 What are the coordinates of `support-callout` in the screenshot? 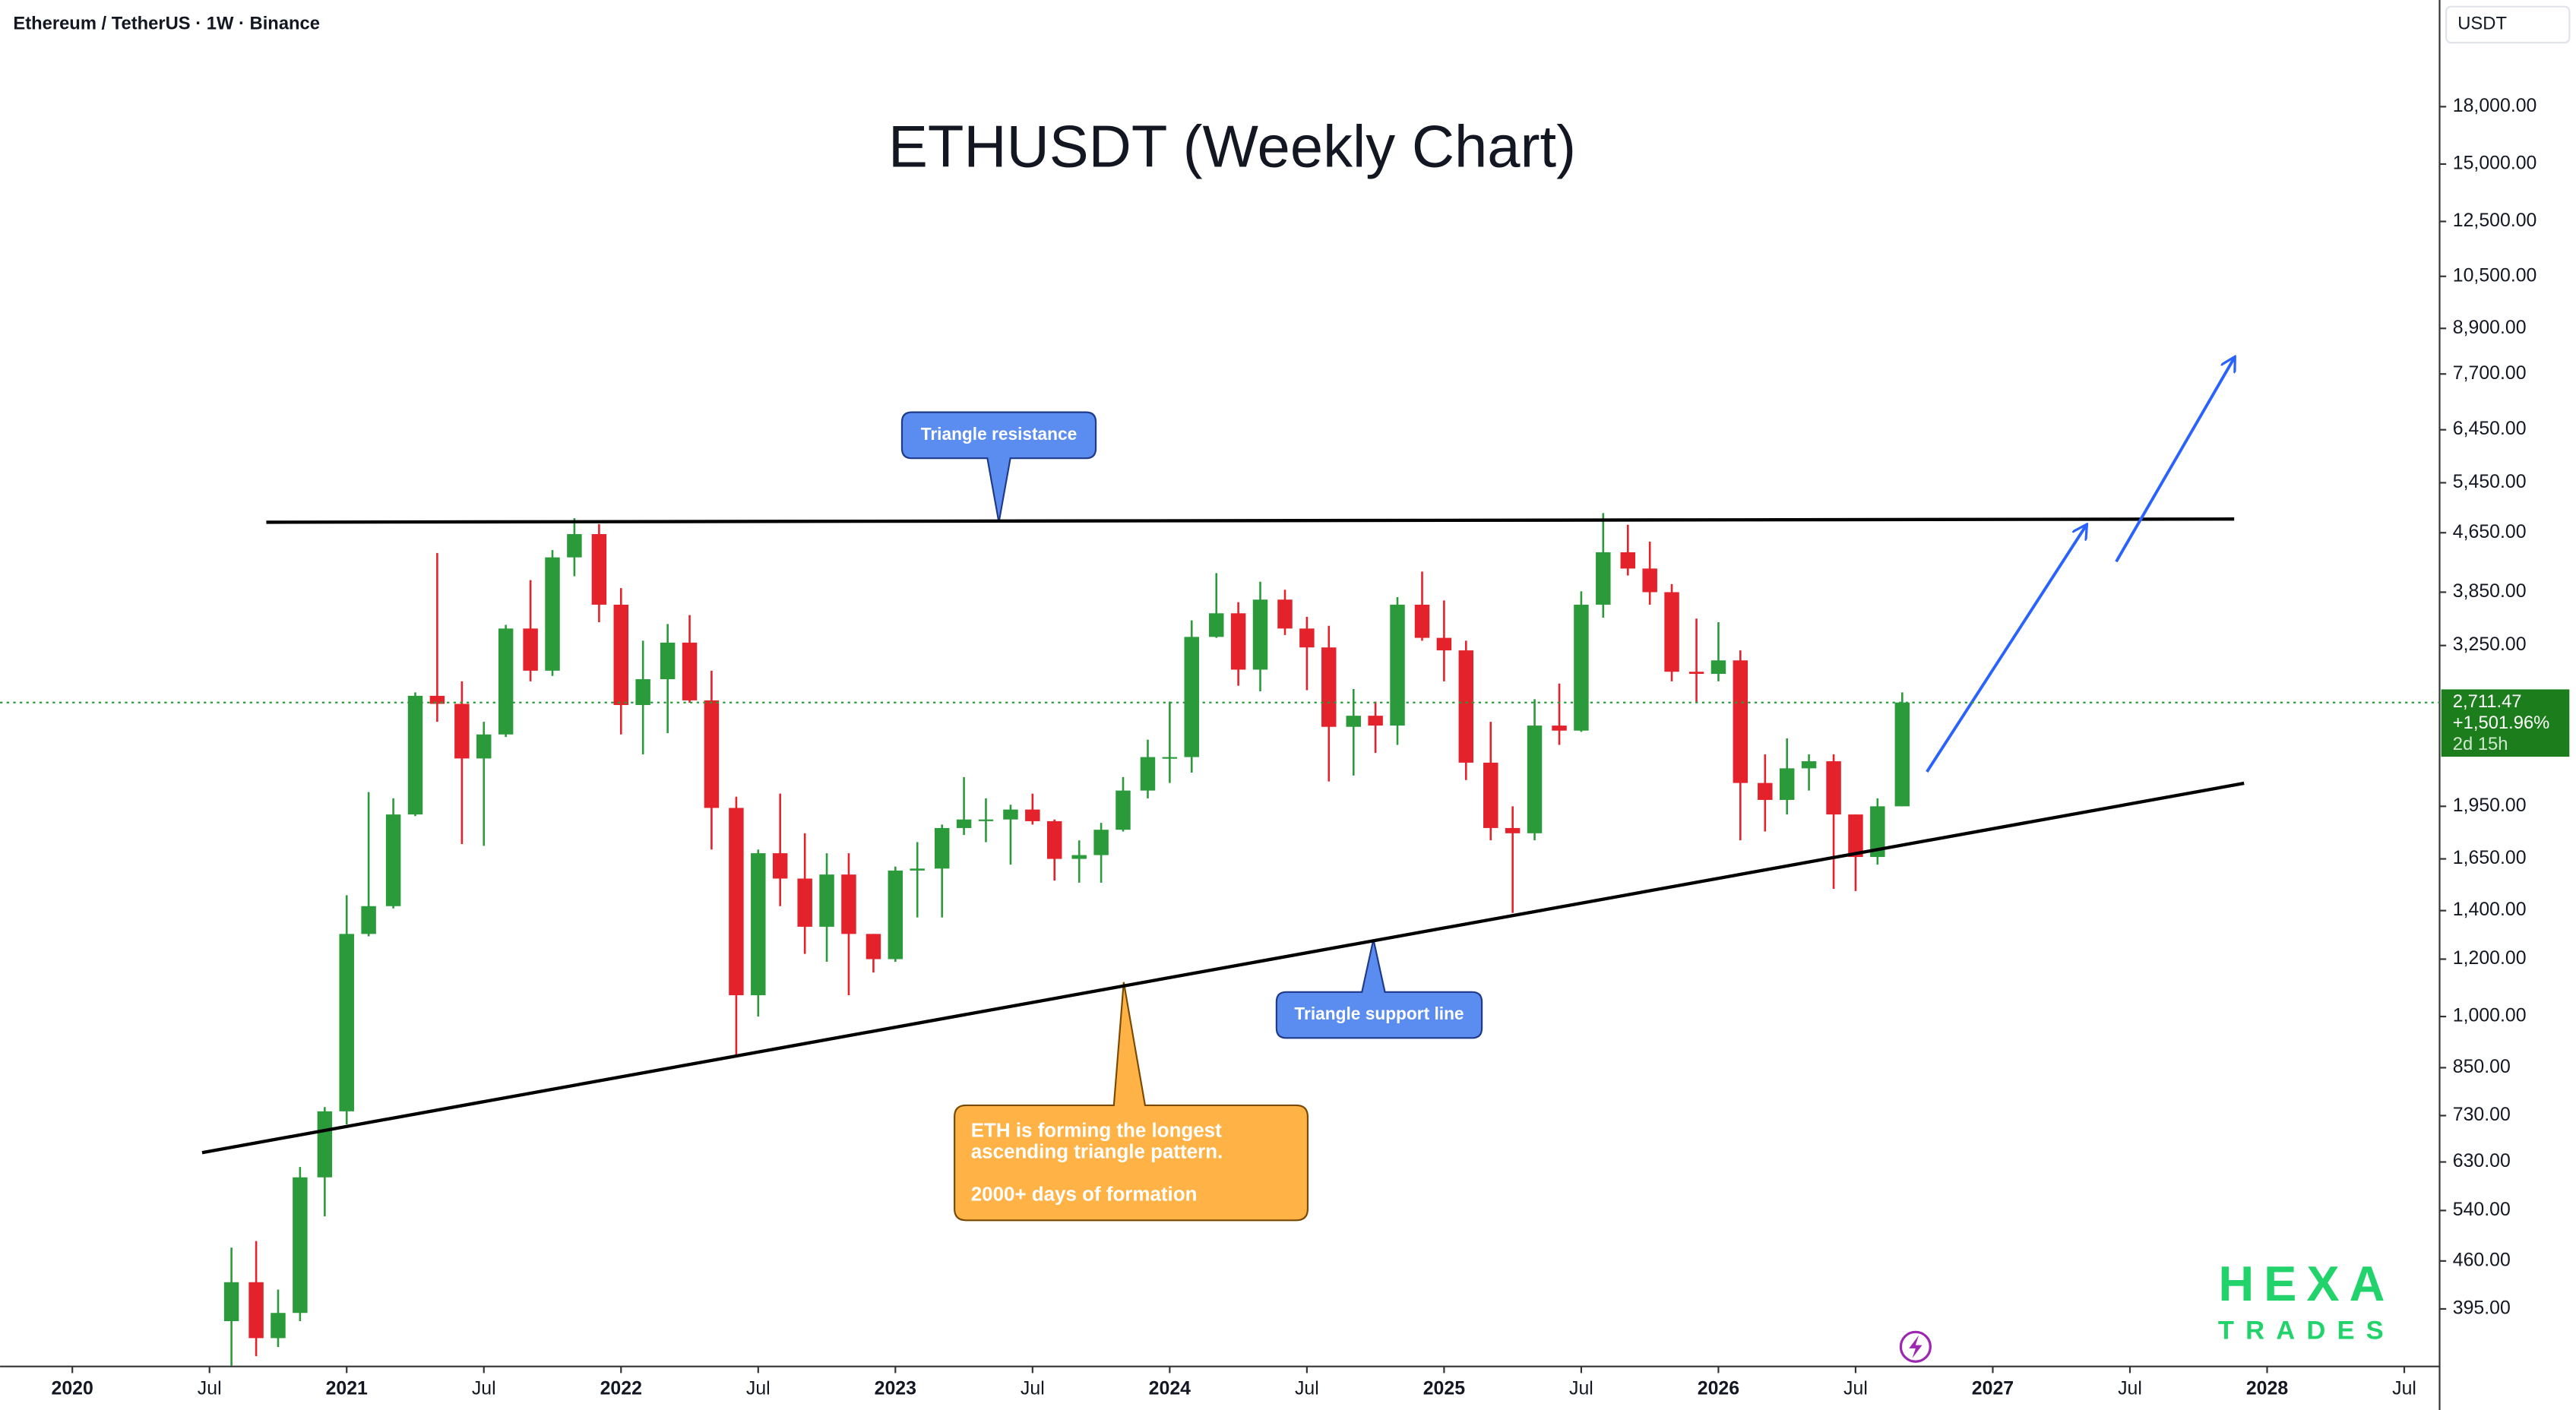 It's located at (1379, 989).